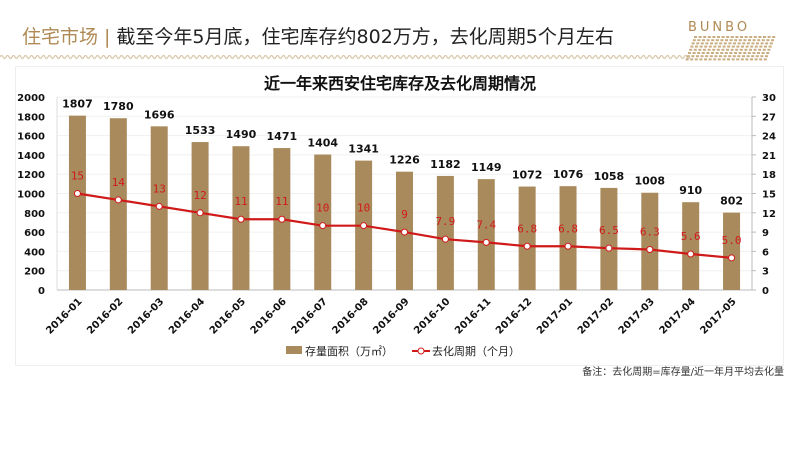 This screenshot has height=450, width=800. Describe the element at coordinates (445, 221) in the screenshot. I see `line-data-label: 7.9` at that location.